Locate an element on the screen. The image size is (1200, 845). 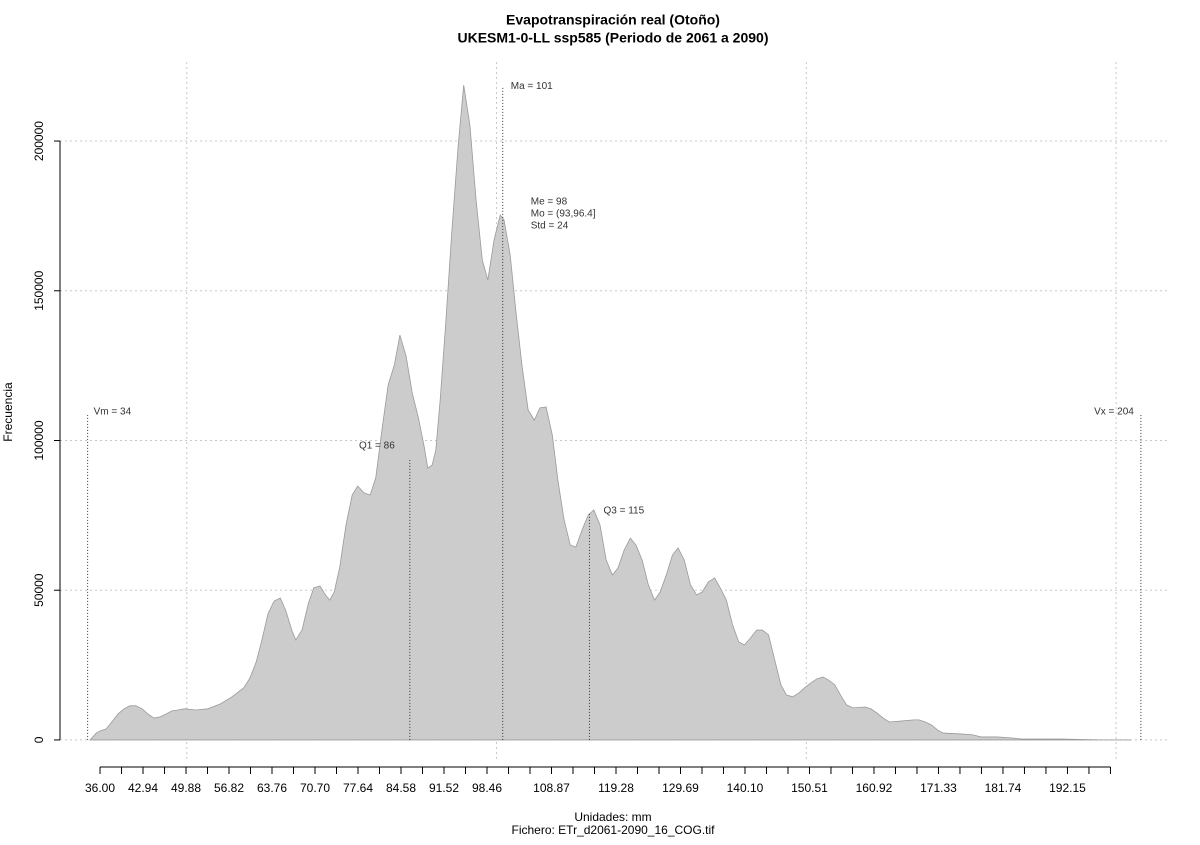
x-tick-label: 91.52 is located at coordinates (444, 788).